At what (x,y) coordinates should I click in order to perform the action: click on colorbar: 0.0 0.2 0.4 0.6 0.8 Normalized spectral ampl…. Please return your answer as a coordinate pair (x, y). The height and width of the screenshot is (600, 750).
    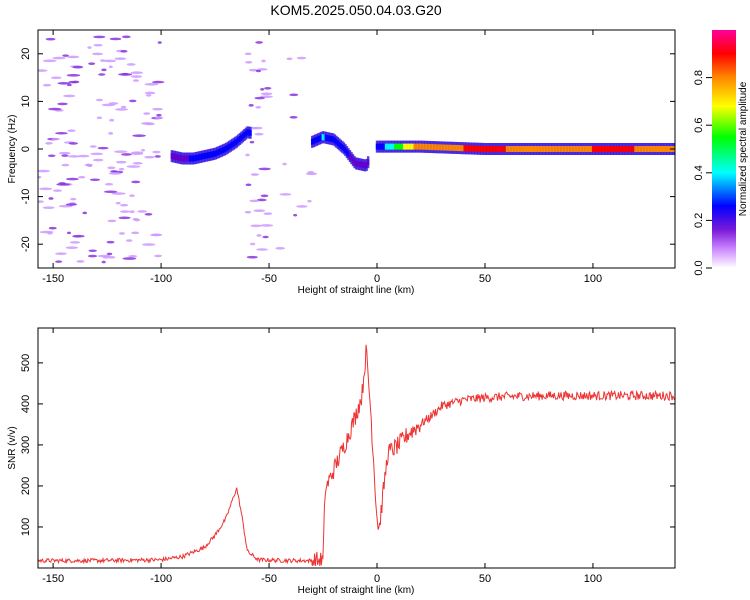
    Looking at the image, I should click on (721, 153).